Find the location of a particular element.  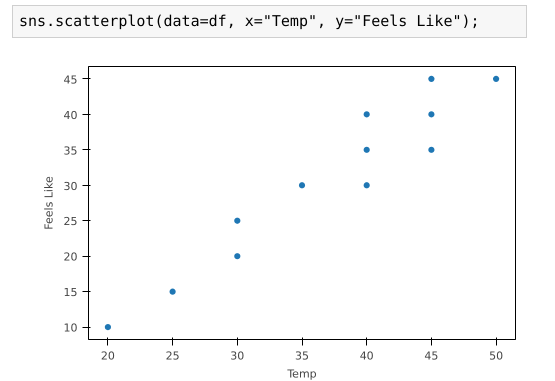

y-tick-label: 35 is located at coordinates (71, 151).